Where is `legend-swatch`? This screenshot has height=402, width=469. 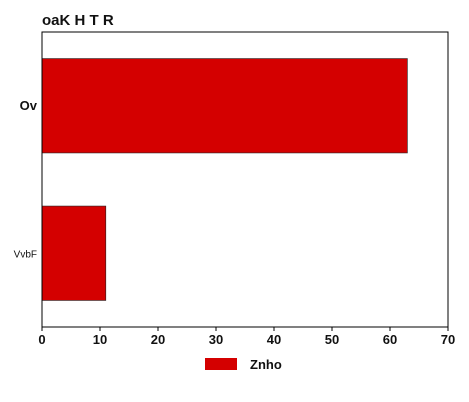 legend-swatch is located at coordinates (221, 364).